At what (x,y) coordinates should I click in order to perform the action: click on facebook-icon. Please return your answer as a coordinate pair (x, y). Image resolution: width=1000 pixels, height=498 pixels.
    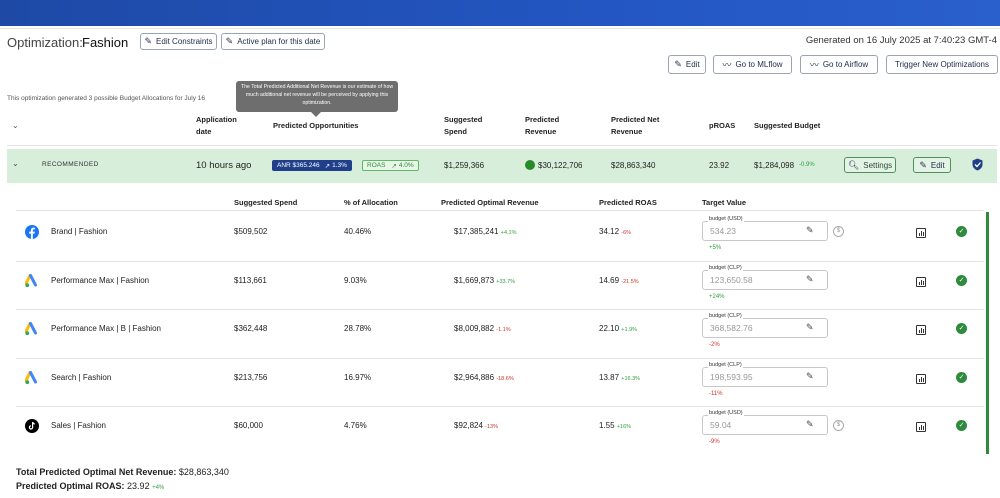
    Looking at the image, I should click on (32, 232).